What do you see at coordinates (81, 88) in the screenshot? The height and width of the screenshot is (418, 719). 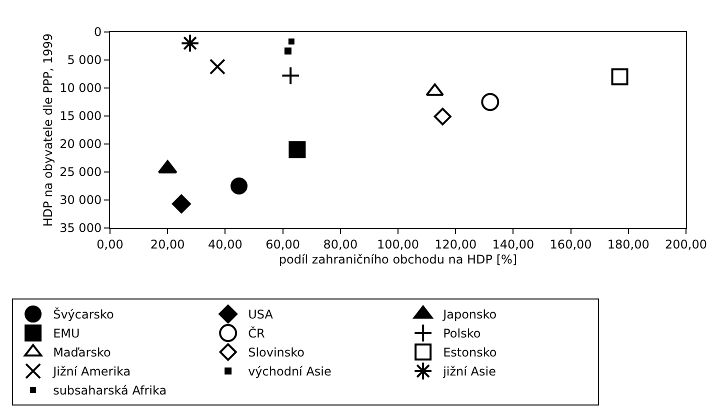 I see `y-tick-label: 10 000` at bounding box center [81, 88].